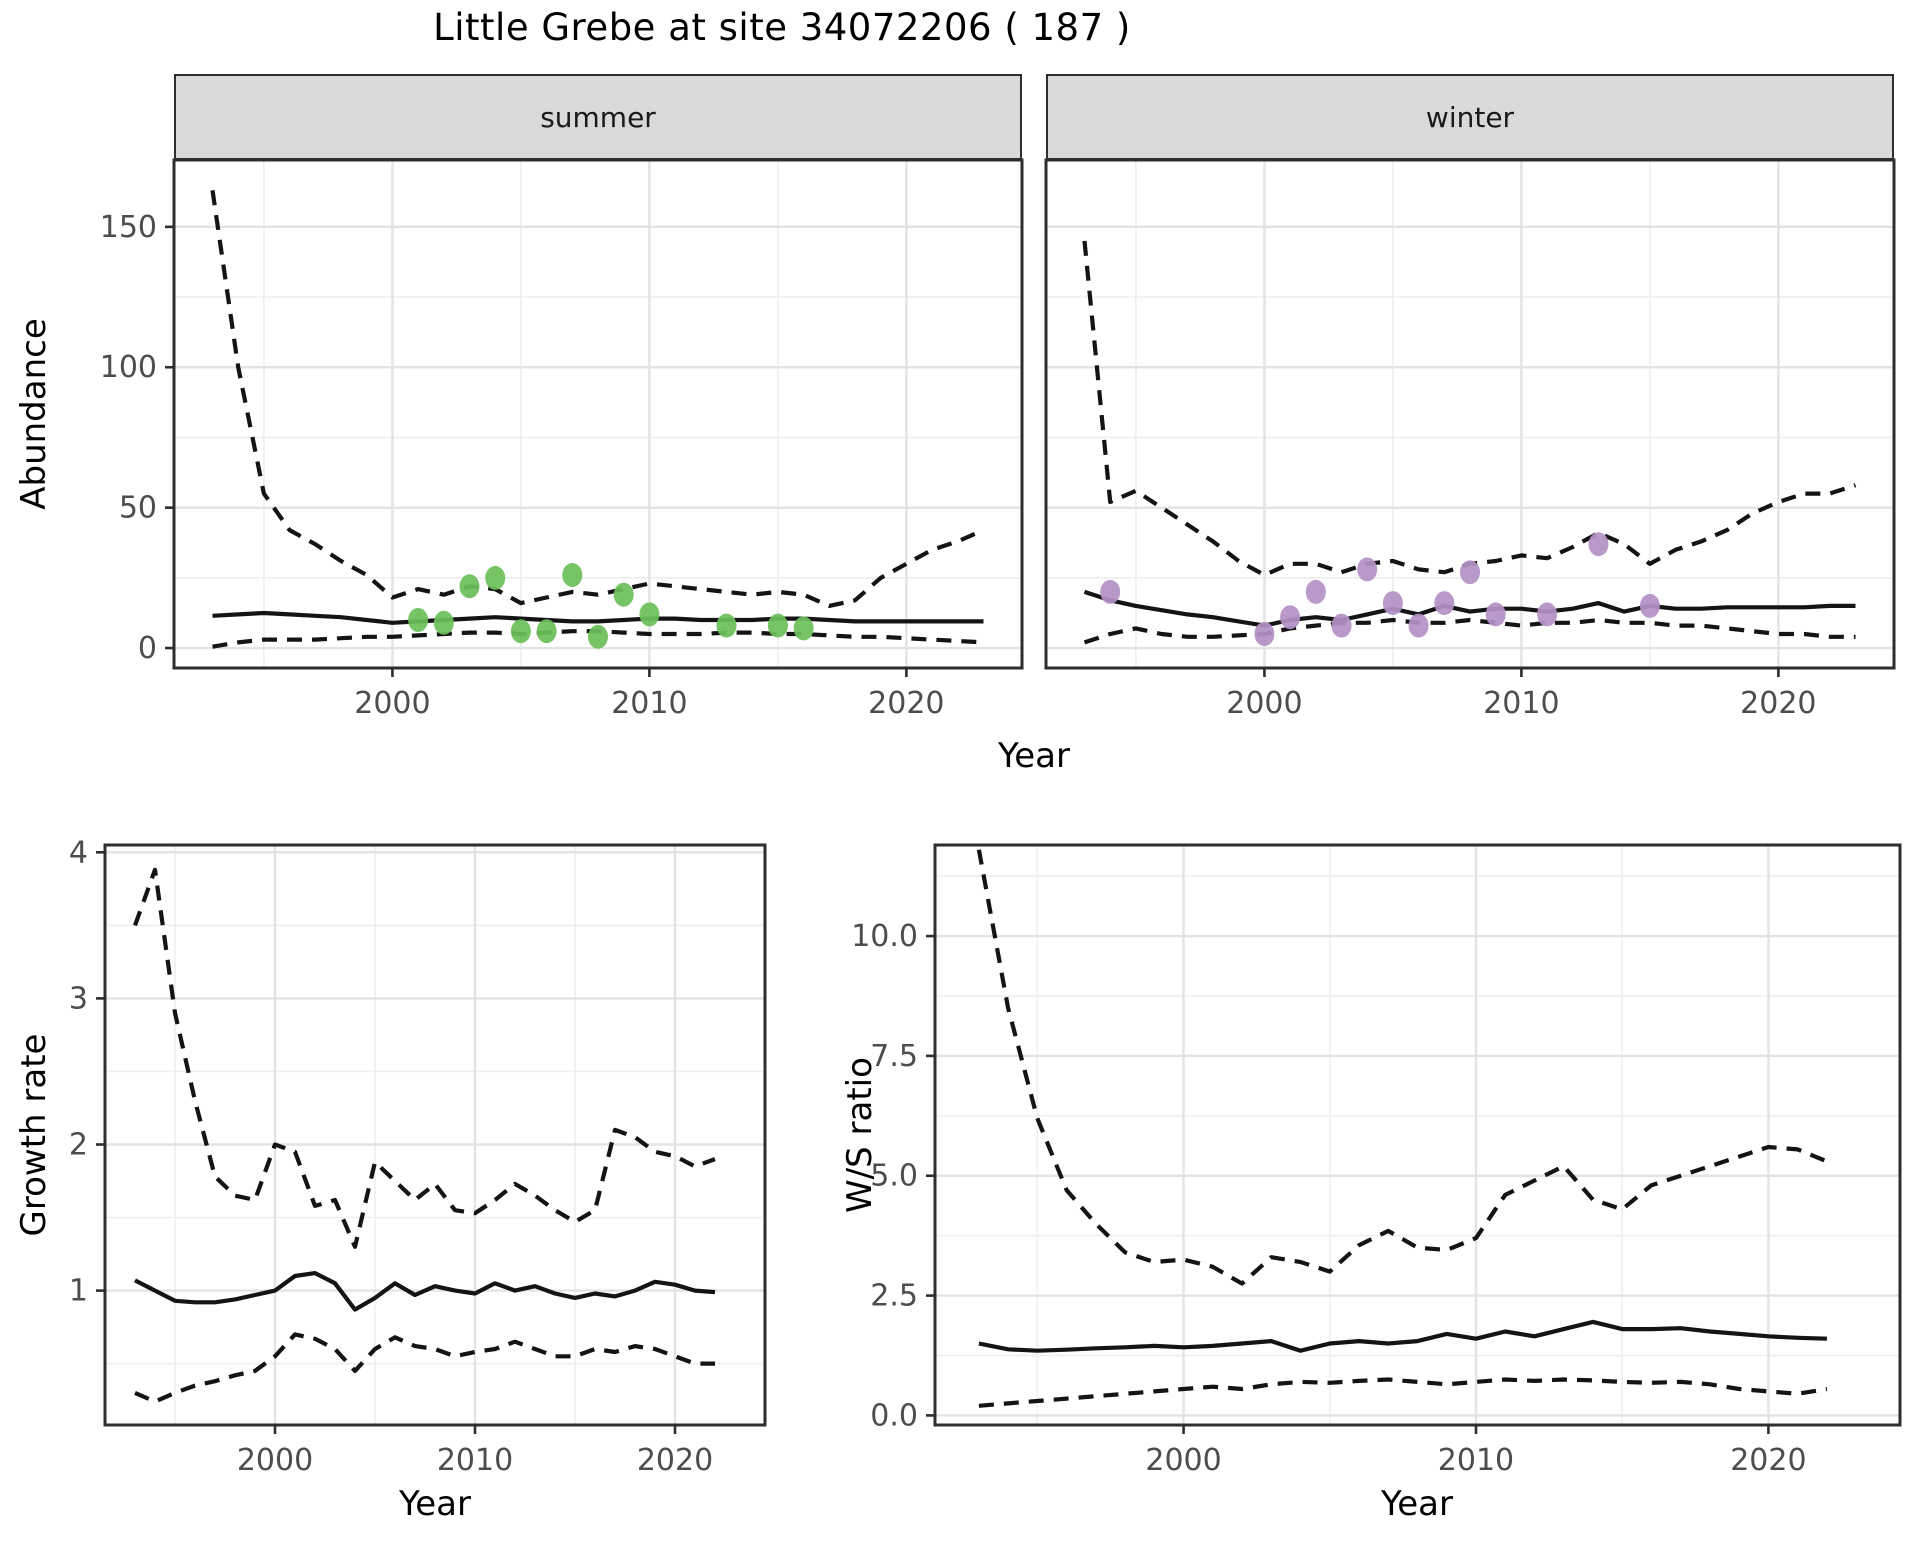  I want to click on axis-ticks-abundance-winter: 2000 2010 2020, so click(1521, 694).